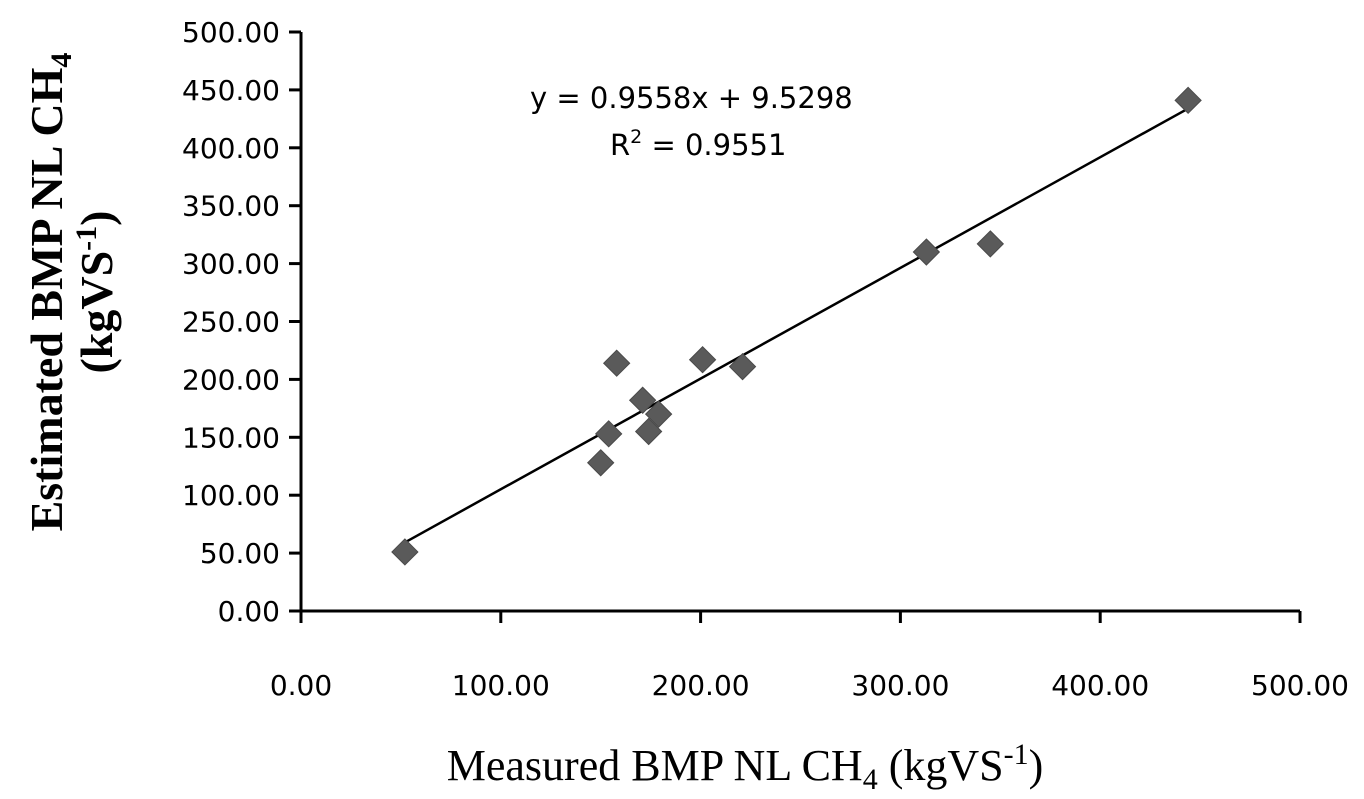 The width and height of the screenshot is (1364, 799). What do you see at coordinates (240, 553) in the screenshot?
I see `y-tick-label: 50.00` at bounding box center [240, 553].